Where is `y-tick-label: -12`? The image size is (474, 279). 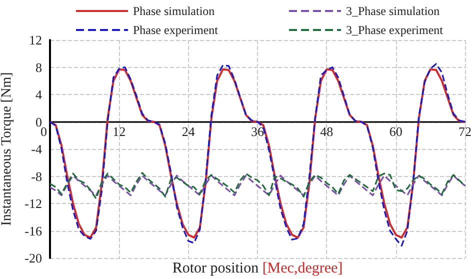 y-tick-label: -12 is located at coordinates (33, 203).